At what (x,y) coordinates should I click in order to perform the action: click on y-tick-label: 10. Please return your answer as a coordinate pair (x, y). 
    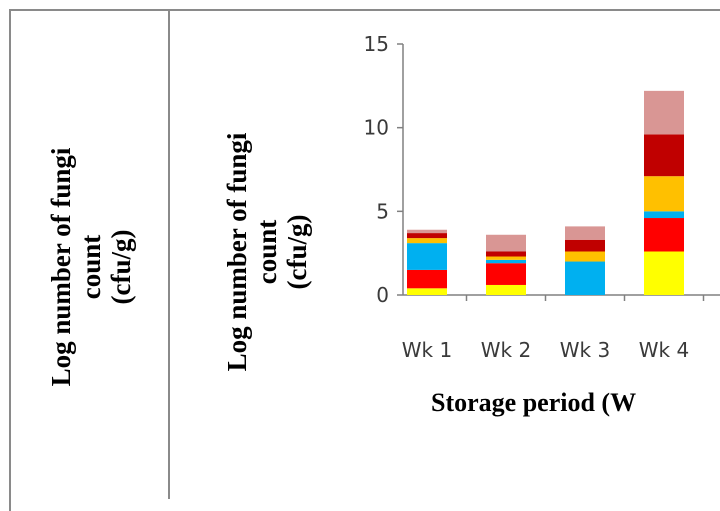
    Looking at the image, I should click on (376, 128).